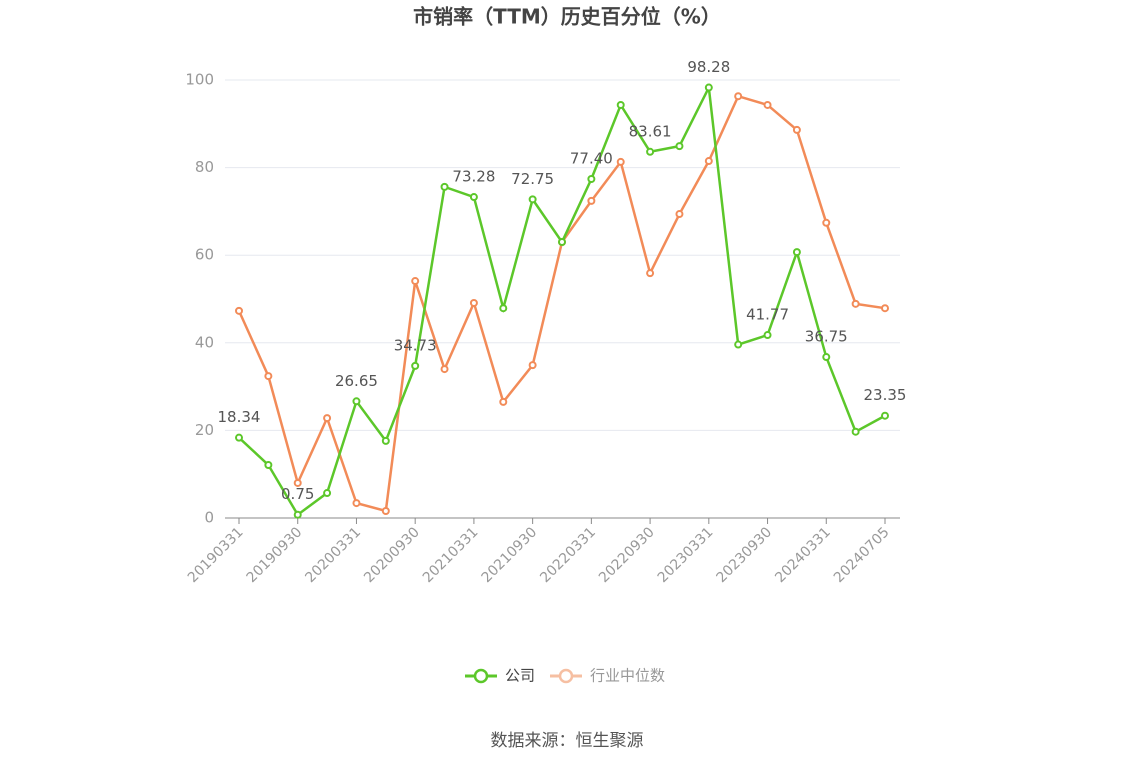 Image resolution: width=1134 pixels, height=770 pixels. I want to click on data-label: 41.77, so click(767, 315).